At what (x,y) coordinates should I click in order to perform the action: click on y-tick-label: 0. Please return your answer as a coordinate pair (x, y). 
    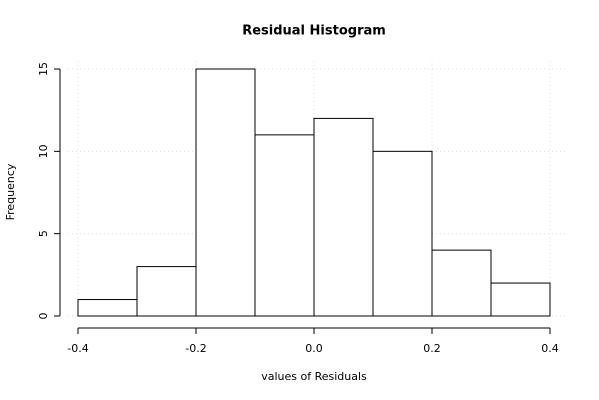
    Looking at the image, I should click on (43, 316).